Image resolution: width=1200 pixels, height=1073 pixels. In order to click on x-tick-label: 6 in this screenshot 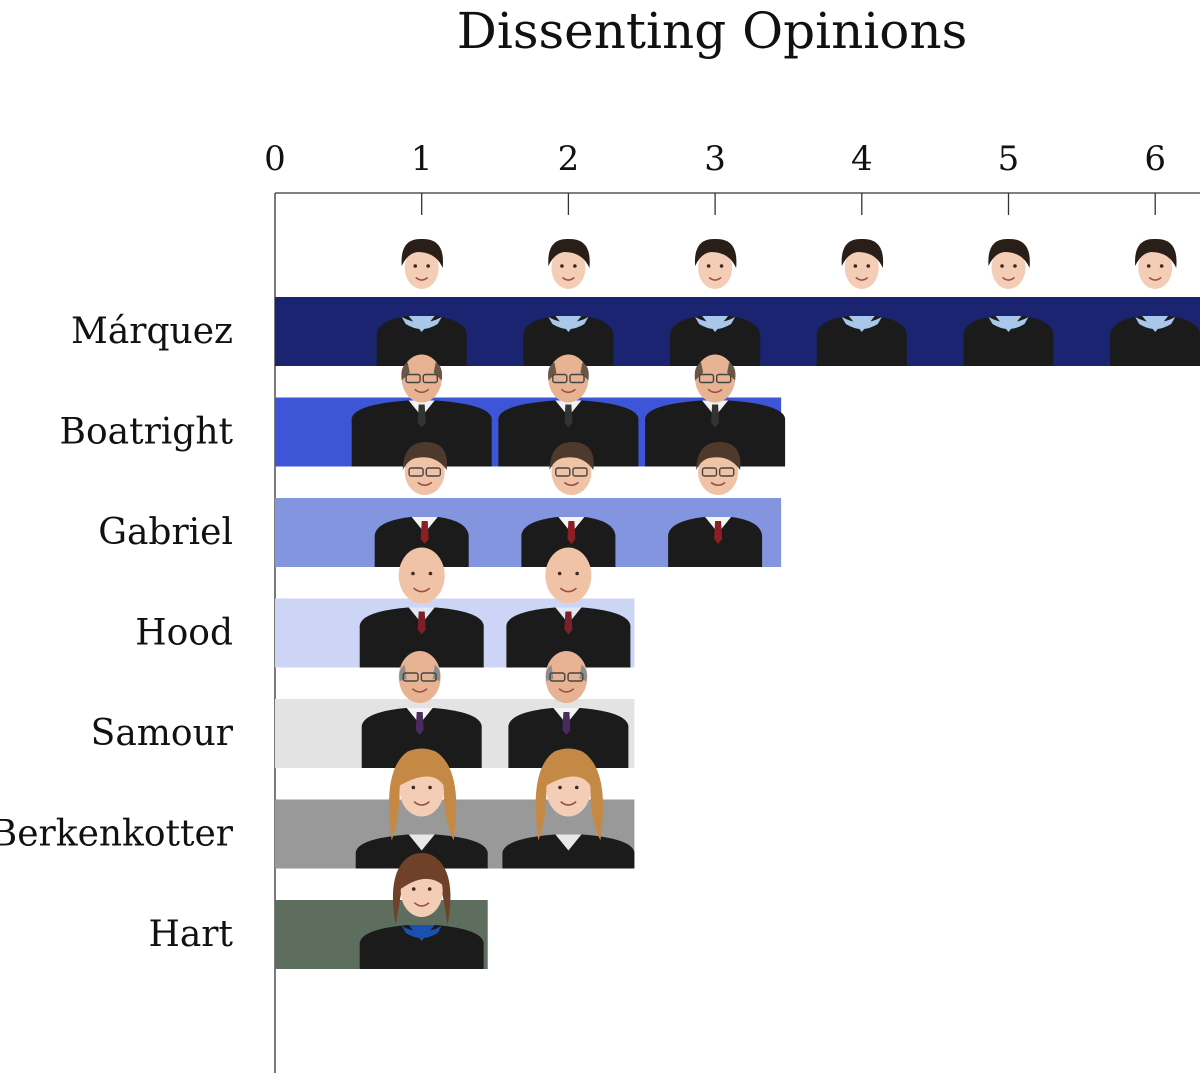, I will do `click(1155, 159)`.